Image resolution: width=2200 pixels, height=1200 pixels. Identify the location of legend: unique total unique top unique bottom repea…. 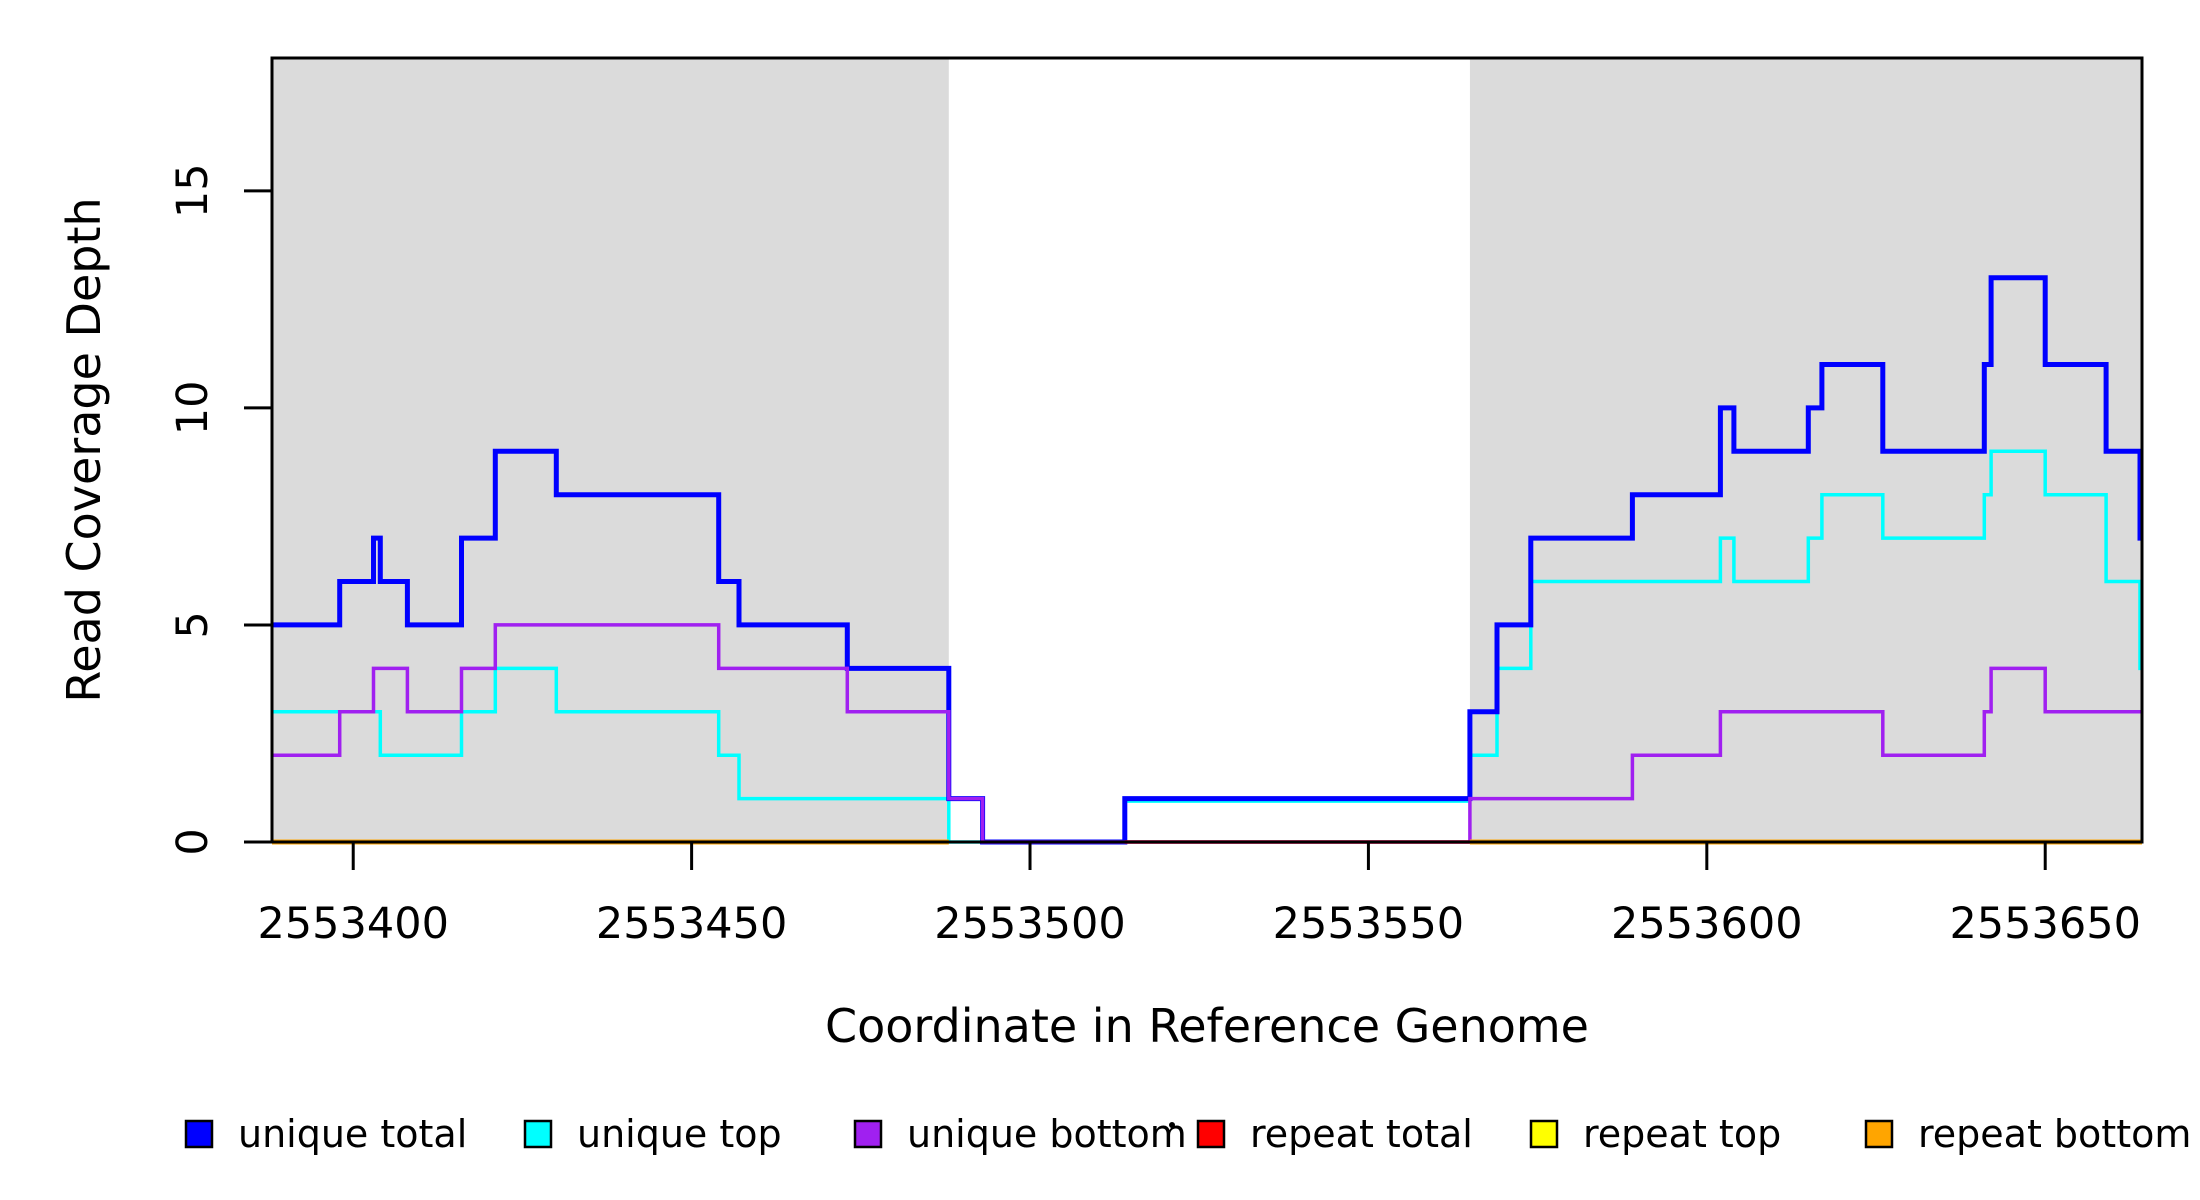
(1187, 1134).